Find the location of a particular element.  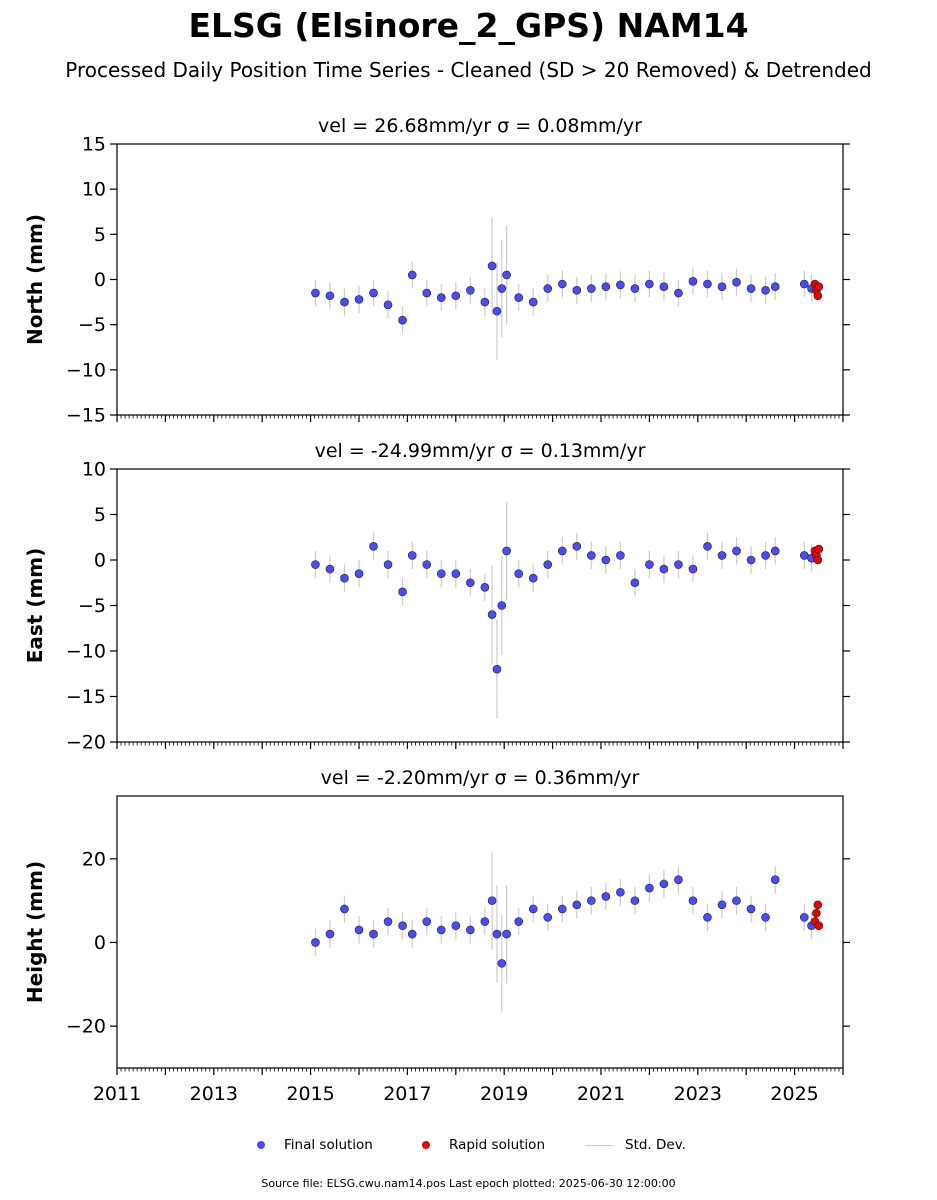

x-tick-label: 2011 is located at coordinates (117, 1094).